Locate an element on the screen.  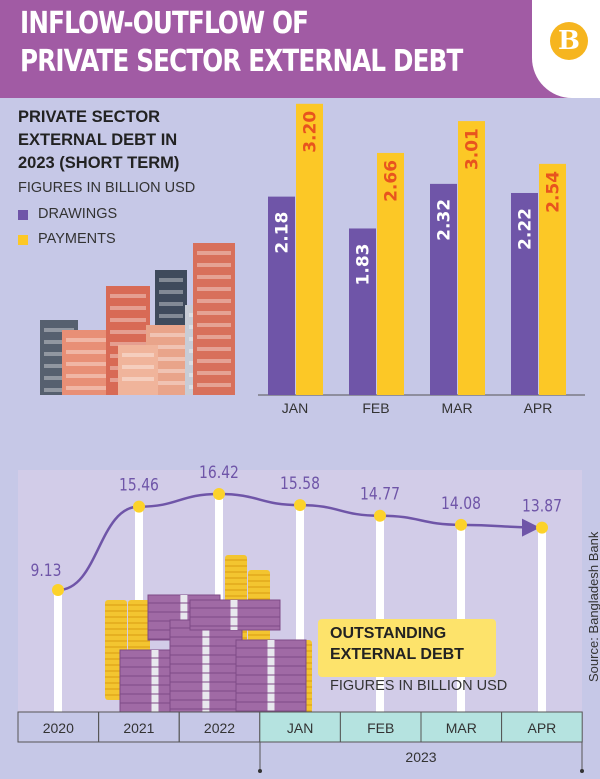
bar-subtitle: FIGURES IN BILLION USD is located at coordinates (107, 188).